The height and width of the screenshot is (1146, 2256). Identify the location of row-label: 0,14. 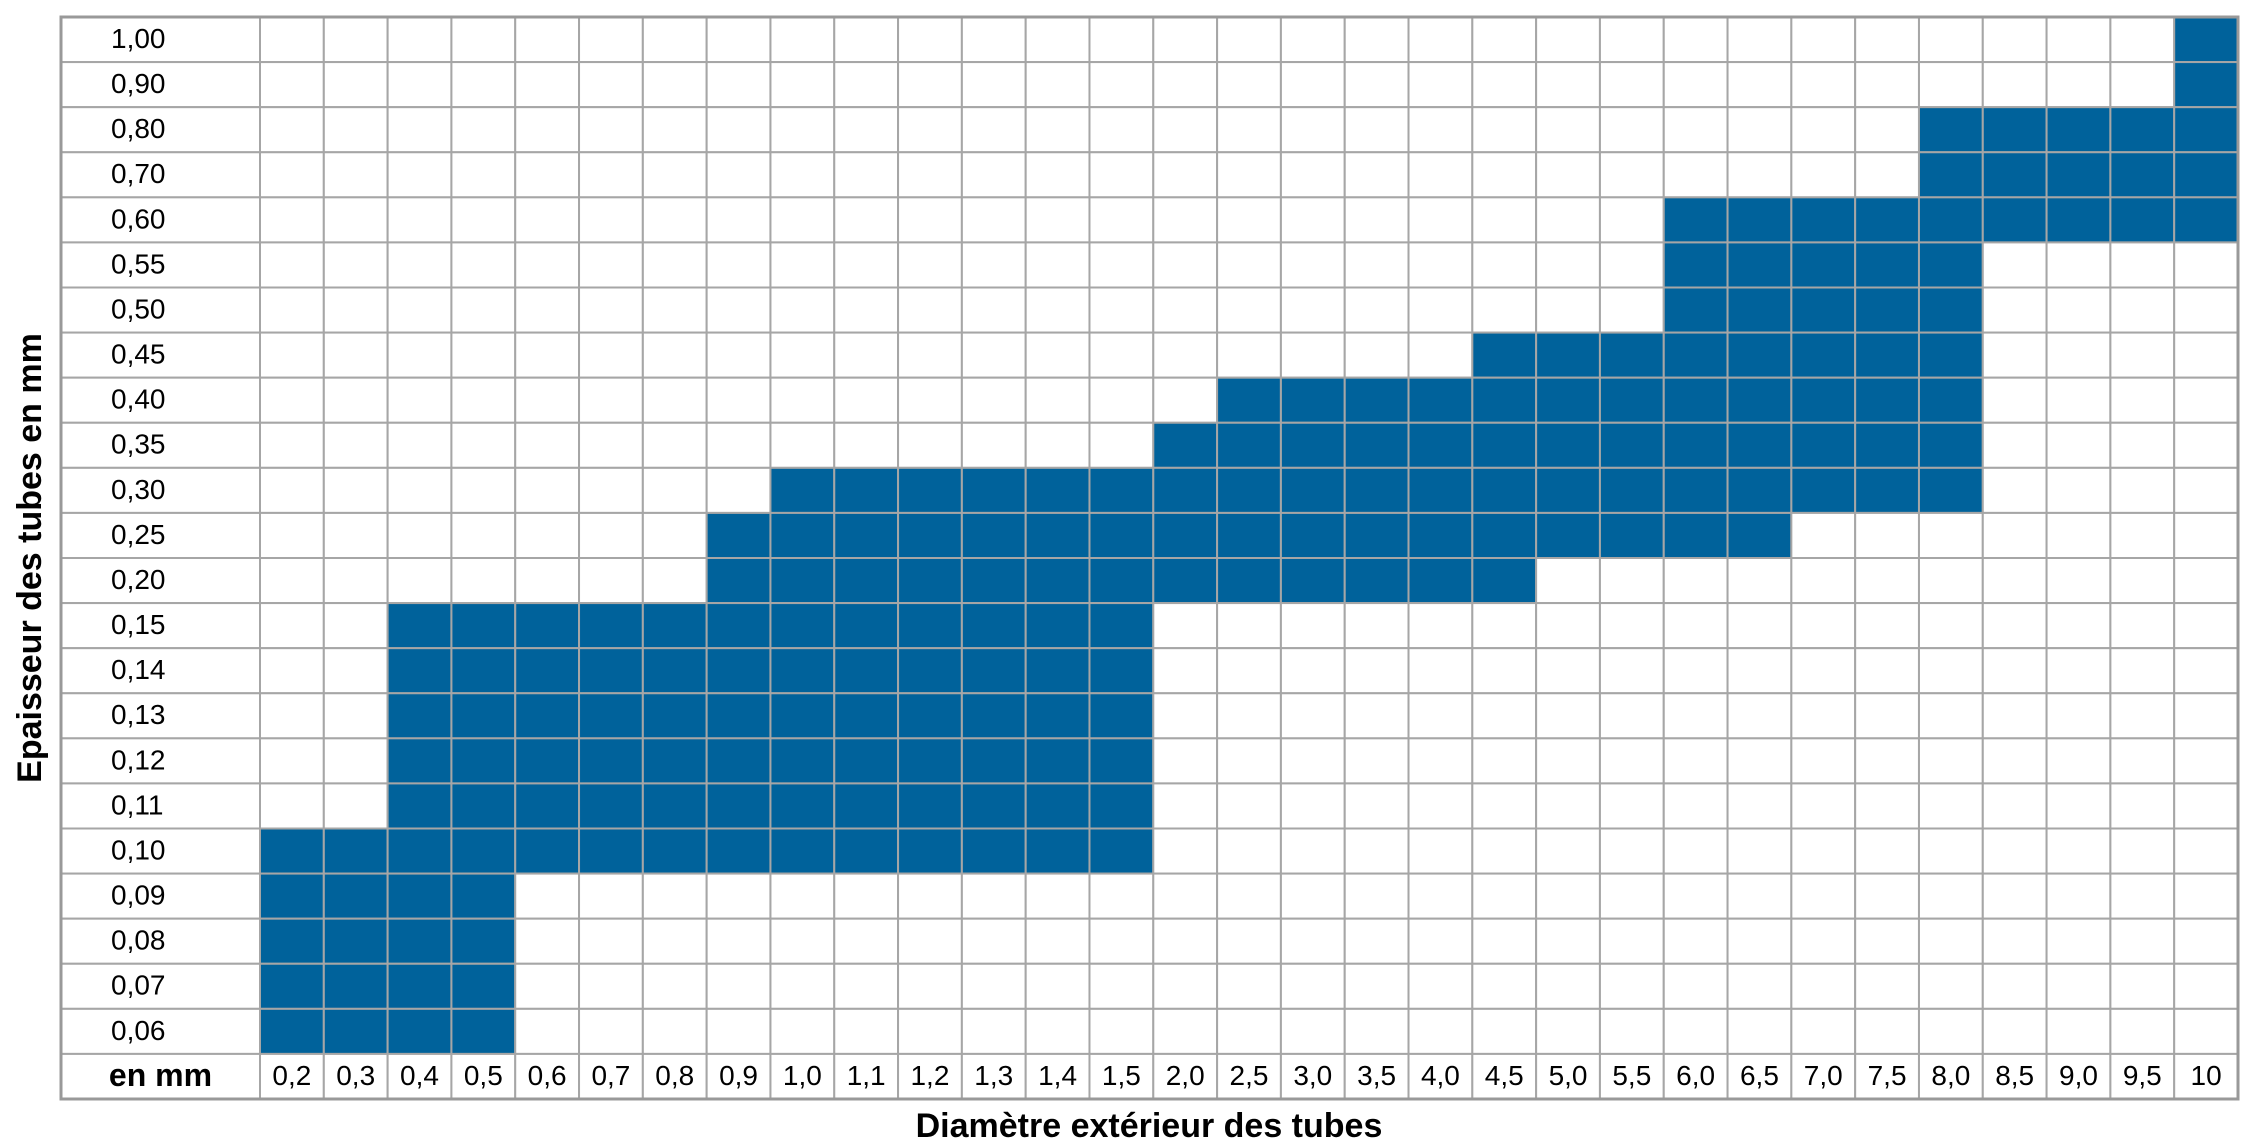
(138, 669).